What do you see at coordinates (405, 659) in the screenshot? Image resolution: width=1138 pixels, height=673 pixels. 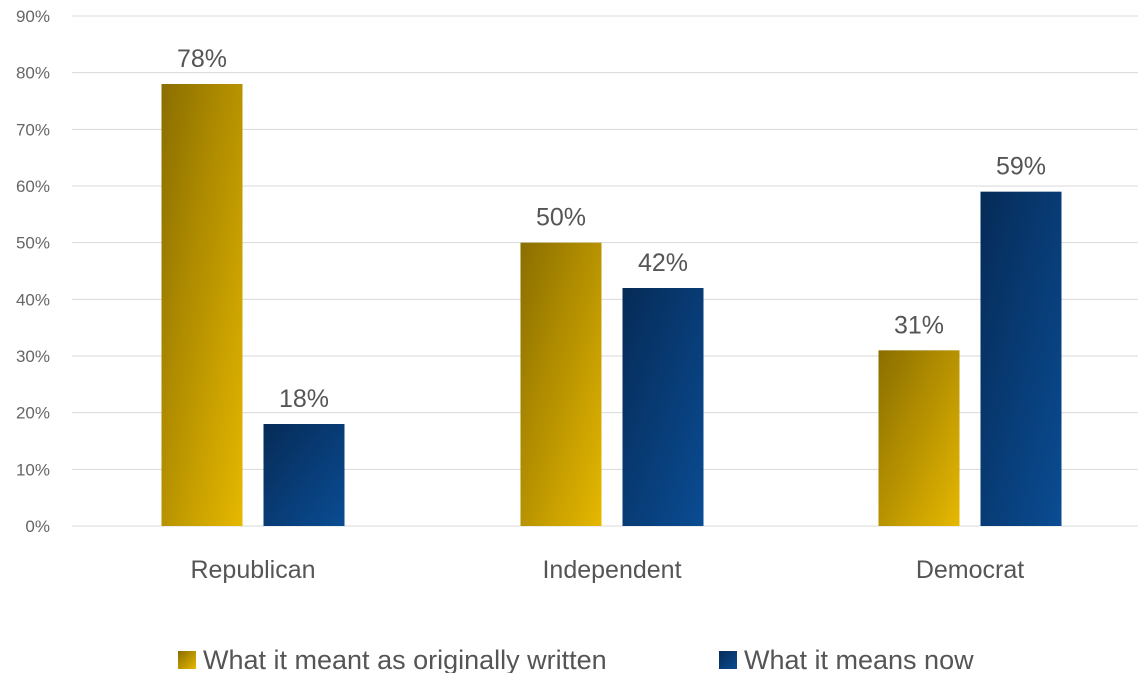 I see `legend-label-1: What it meant as originally written` at bounding box center [405, 659].